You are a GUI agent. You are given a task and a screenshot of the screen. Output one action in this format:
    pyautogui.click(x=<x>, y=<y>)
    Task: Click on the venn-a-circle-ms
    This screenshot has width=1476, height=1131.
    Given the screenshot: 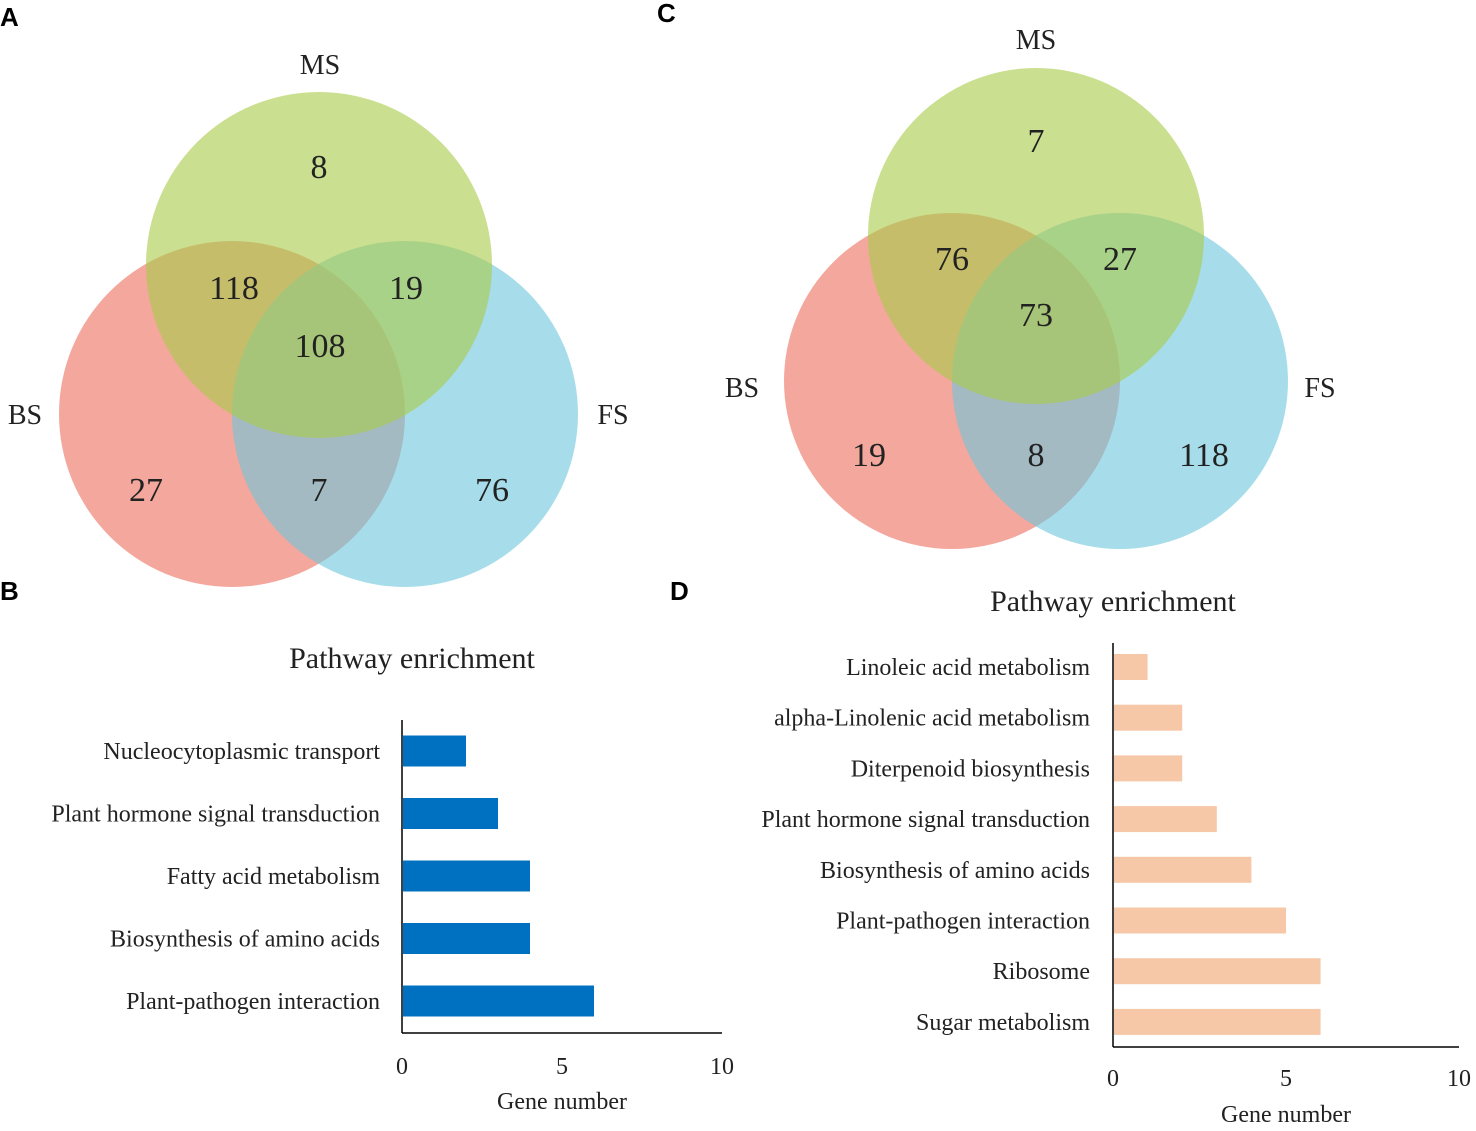 What is the action you would take?
    pyautogui.click(x=319, y=265)
    